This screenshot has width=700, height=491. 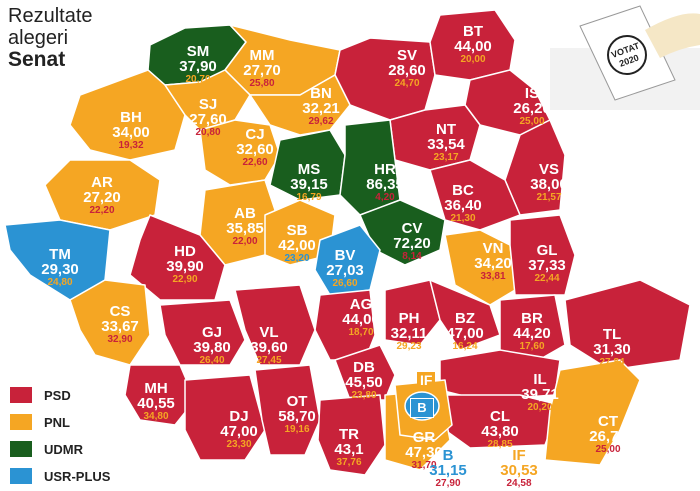 I want to click on county-label-mh: MH 40,55 34,80, so click(x=156, y=401).